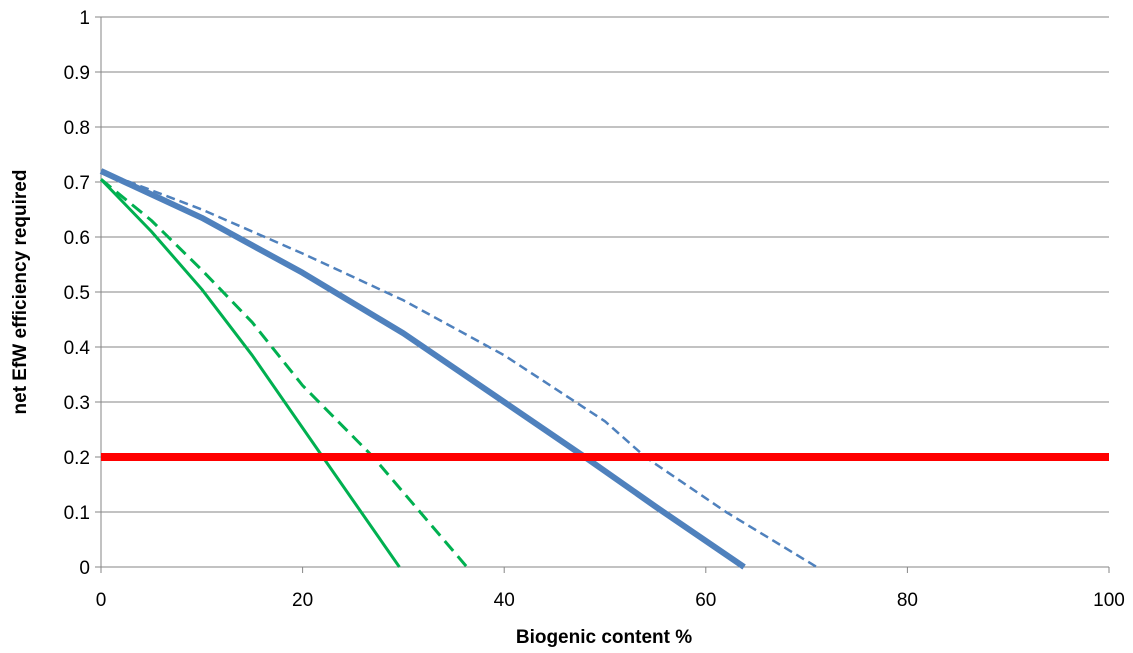  I want to click on y-tick-label: 0.9, so click(77, 73).